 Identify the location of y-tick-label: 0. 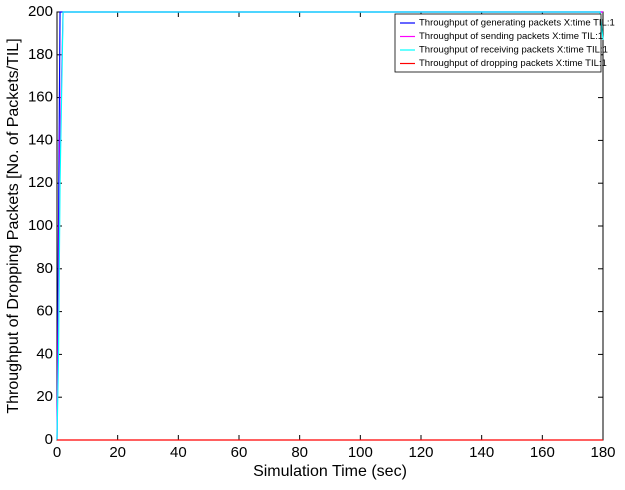
(49, 439).